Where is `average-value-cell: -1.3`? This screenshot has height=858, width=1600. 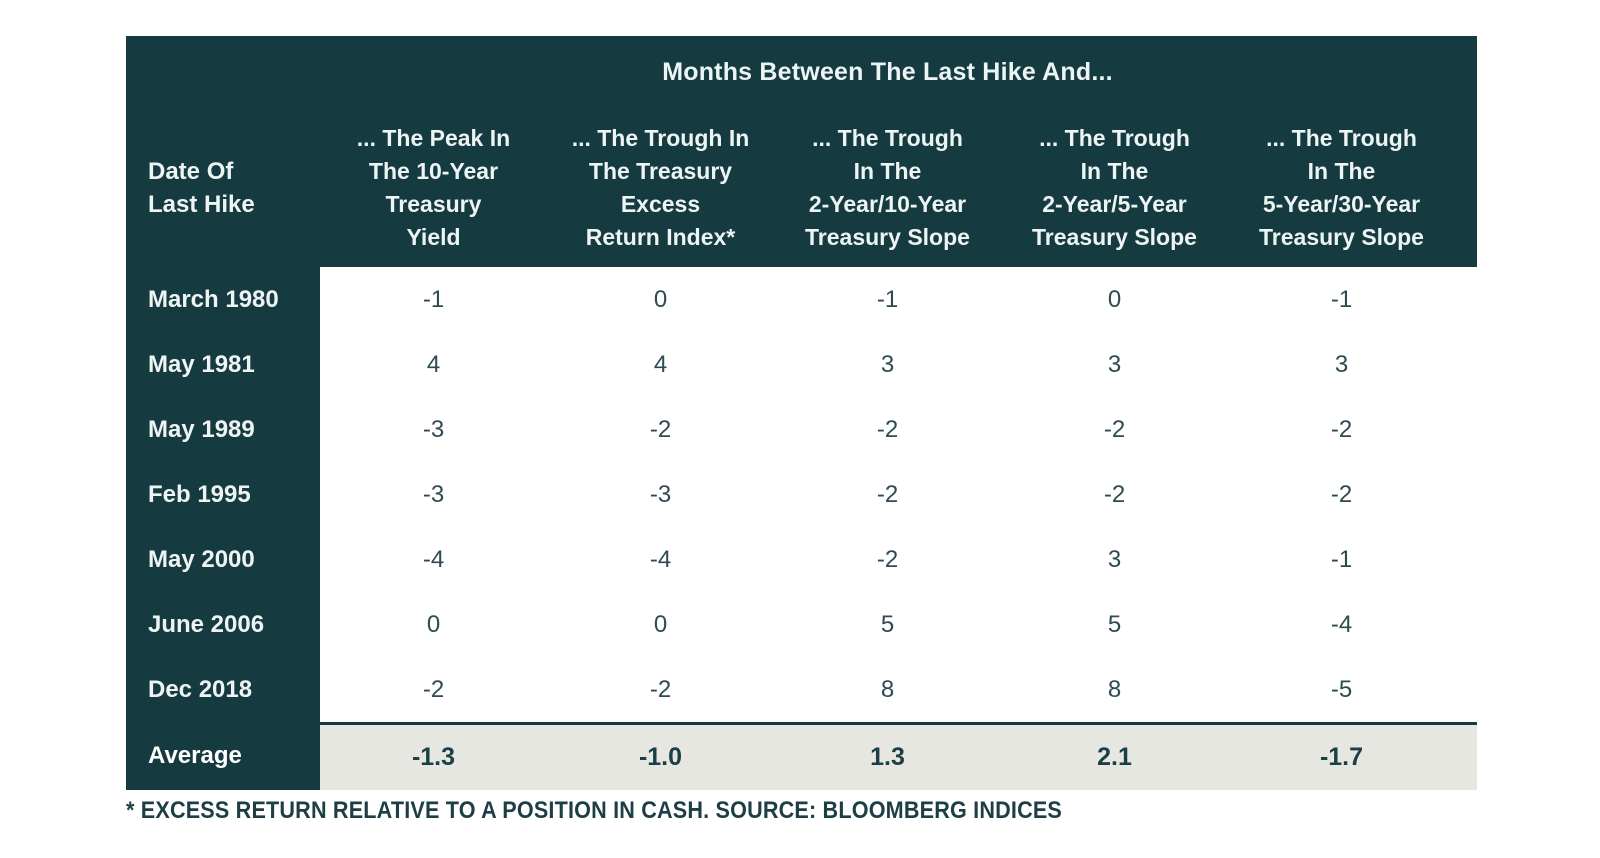
average-value-cell: -1.3 is located at coordinates (433, 756).